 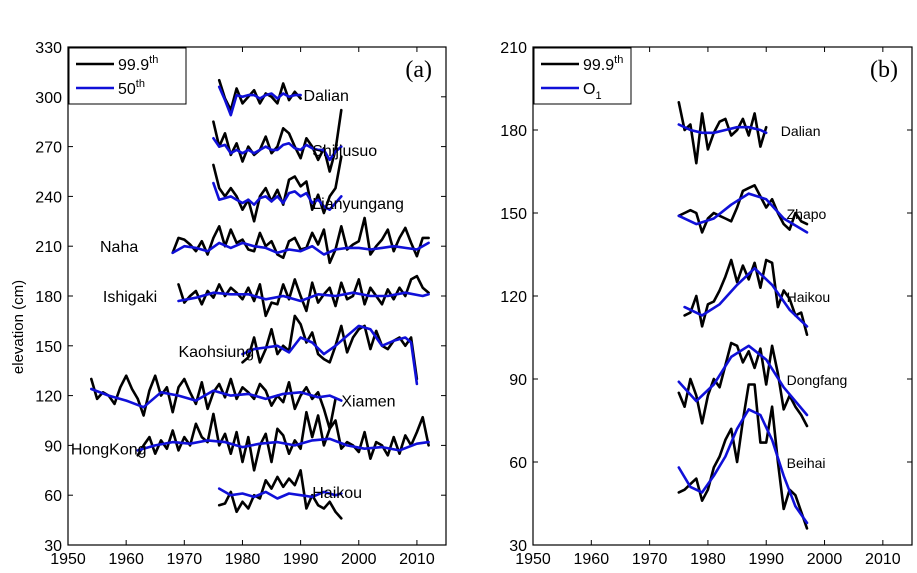 I want to click on station-group-beihai: Beihai, so click(x=751, y=456).